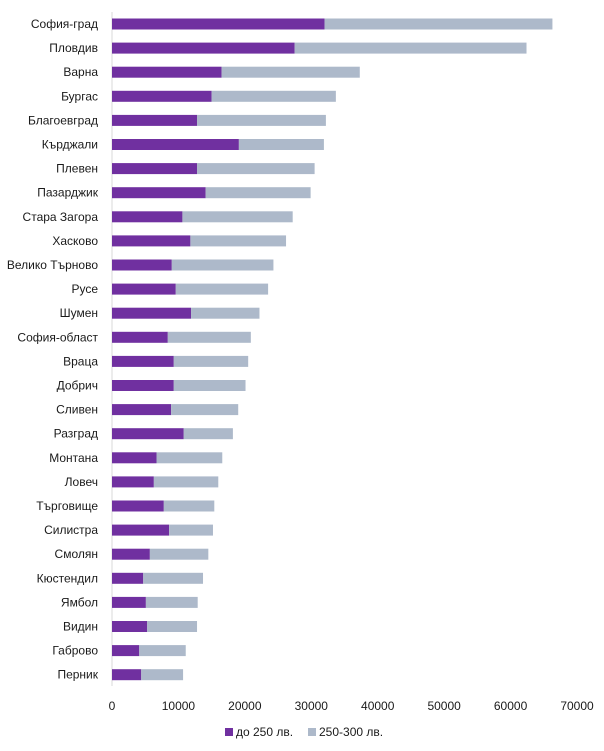 The height and width of the screenshot is (751, 604). Describe the element at coordinates (351, 732) in the screenshot. I see `legend-label: 250-300 лв.` at that location.